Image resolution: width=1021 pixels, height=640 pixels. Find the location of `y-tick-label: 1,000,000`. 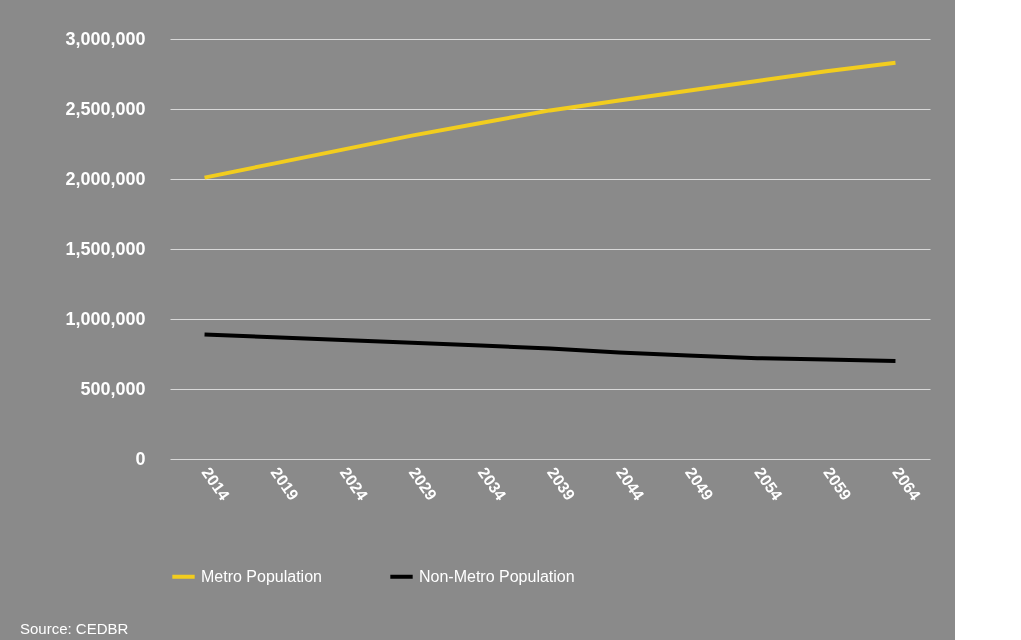

y-tick-label: 1,000,000 is located at coordinates (105, 318).